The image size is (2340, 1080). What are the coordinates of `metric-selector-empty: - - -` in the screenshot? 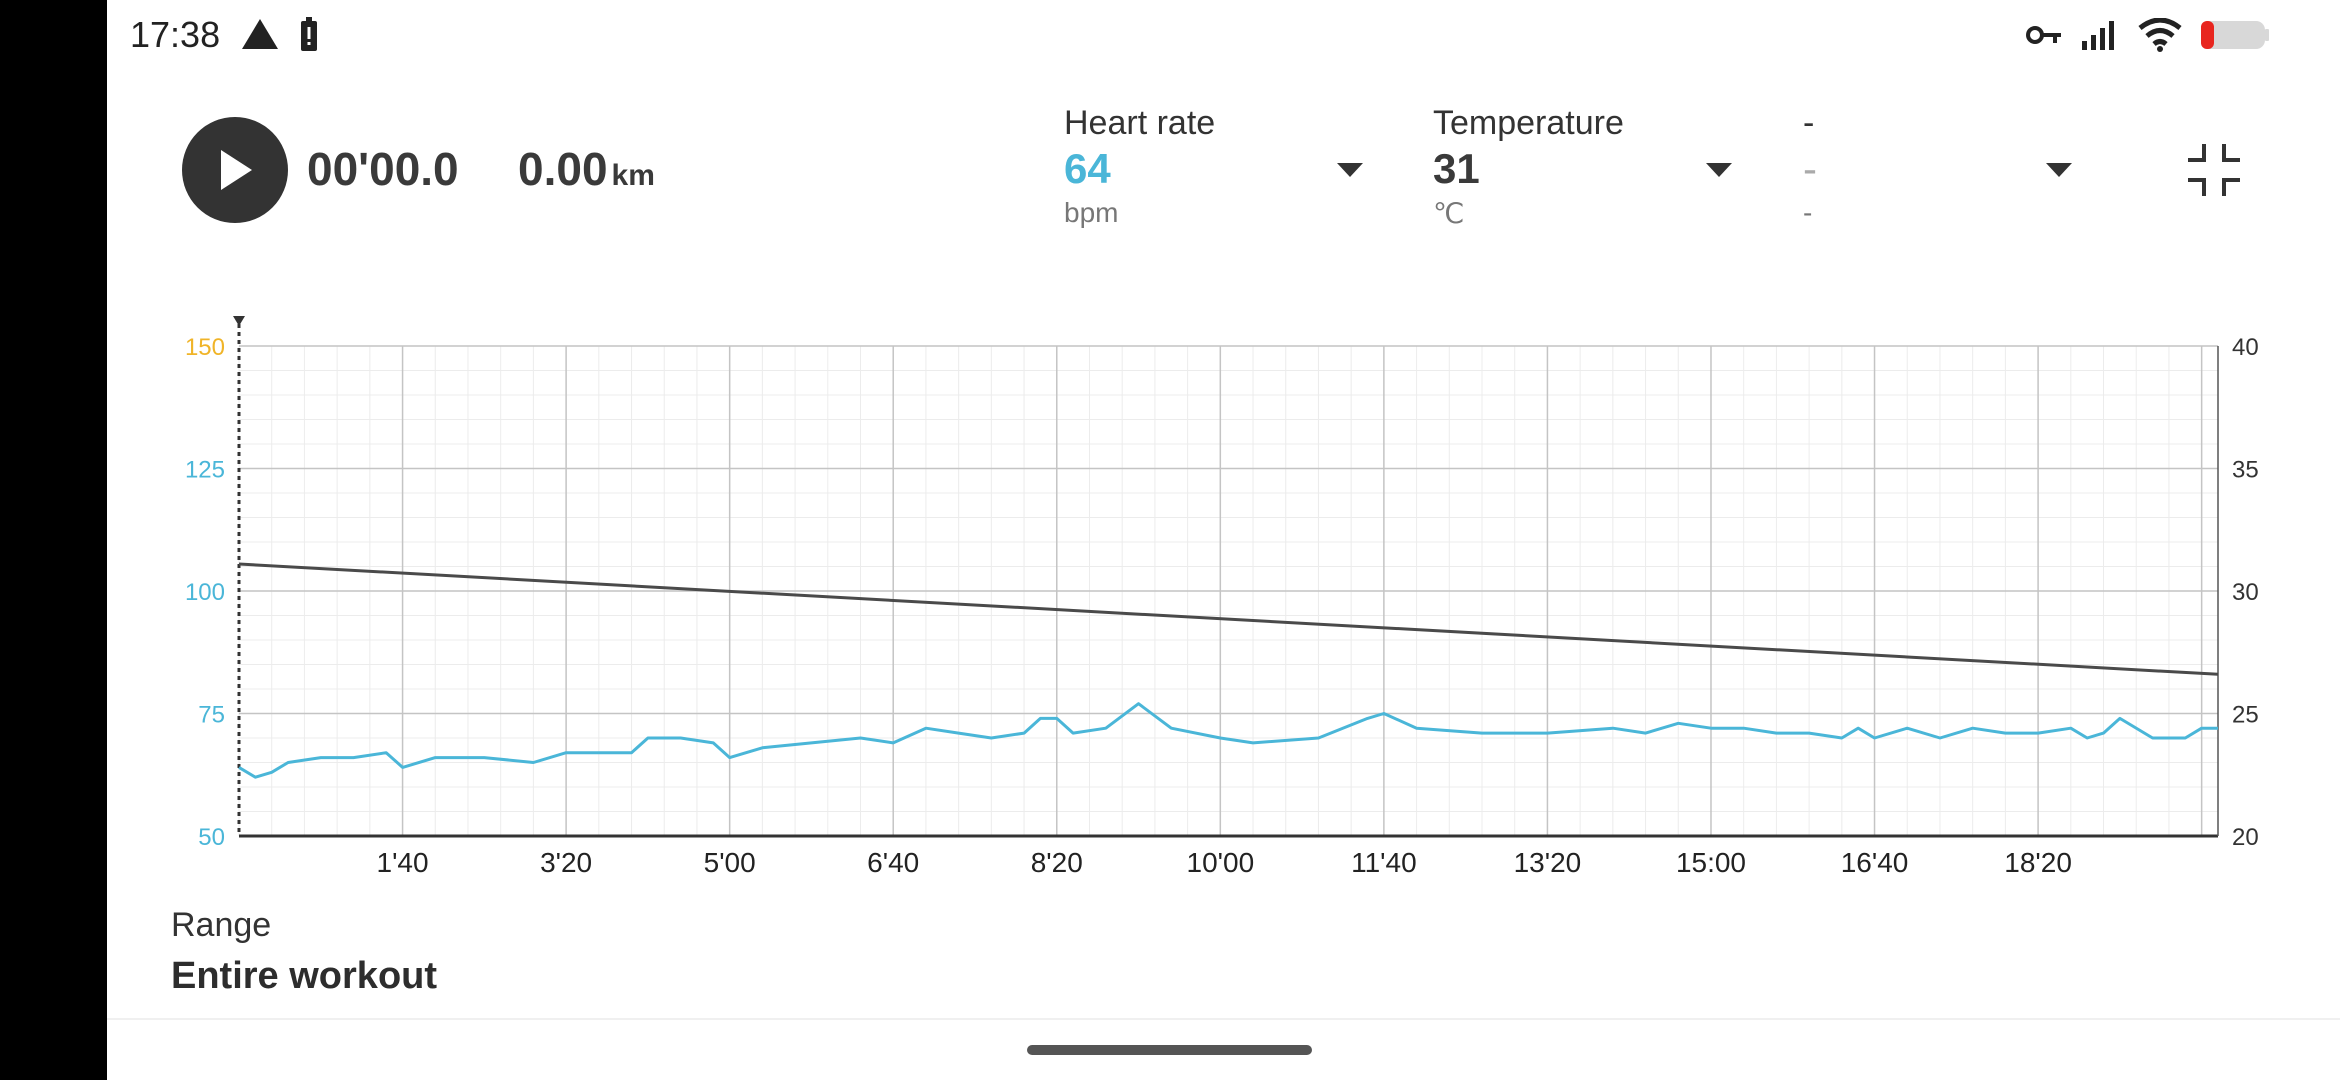 It's located at (1938, 166).